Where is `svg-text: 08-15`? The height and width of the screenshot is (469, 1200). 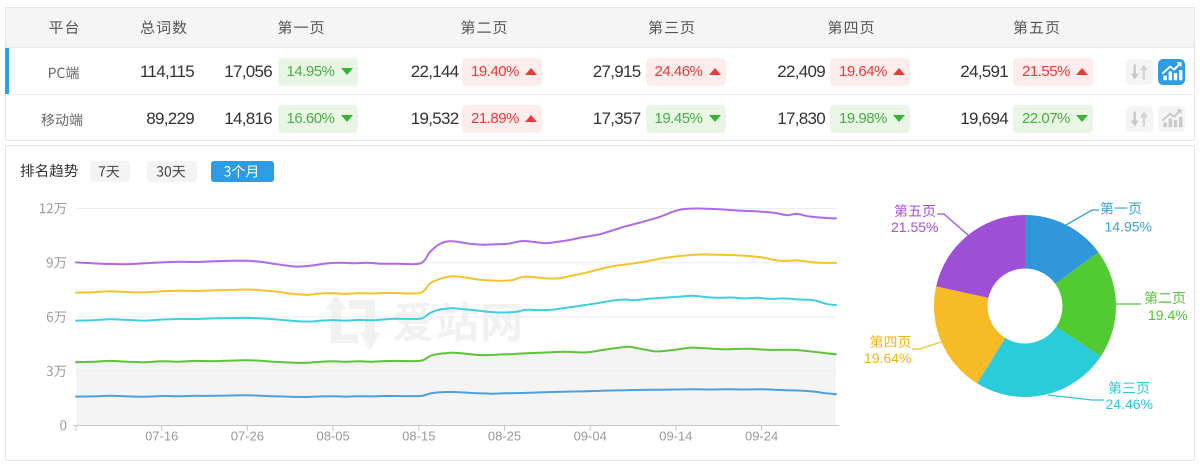
svg-text: 08-15 is located at coordinates (418, 436).